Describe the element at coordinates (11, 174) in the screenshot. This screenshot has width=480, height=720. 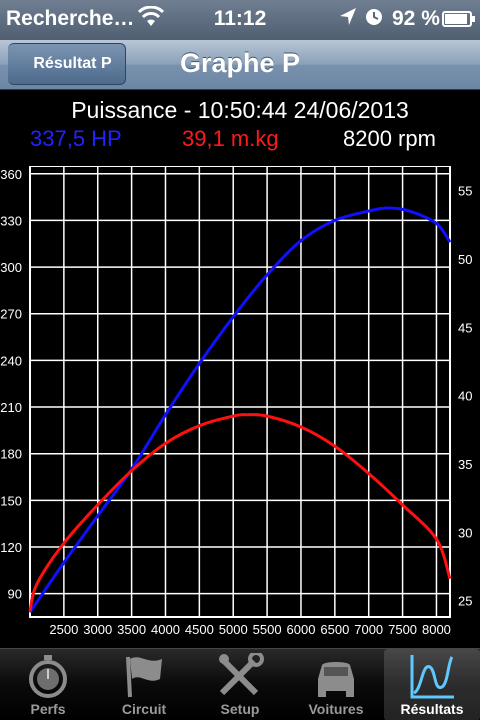
I see `y-left-tick-label: 360` at that location.